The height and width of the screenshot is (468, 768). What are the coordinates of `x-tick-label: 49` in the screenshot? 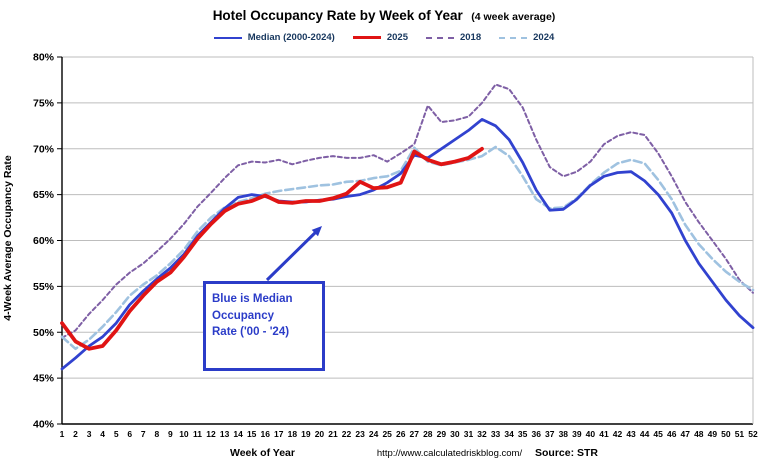 It's located at (713, 434).